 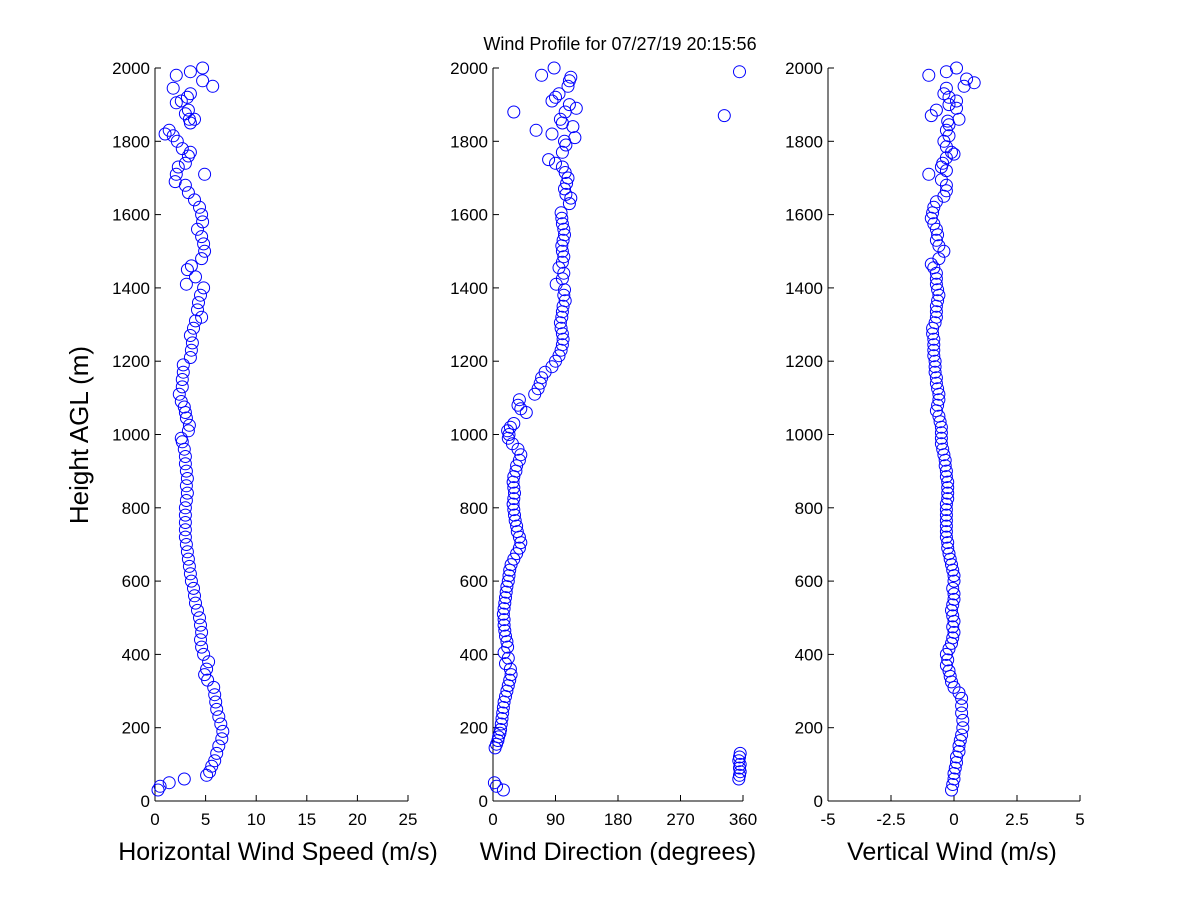 I want to click on x-tick-label: 15, so click(x=306, y=819).